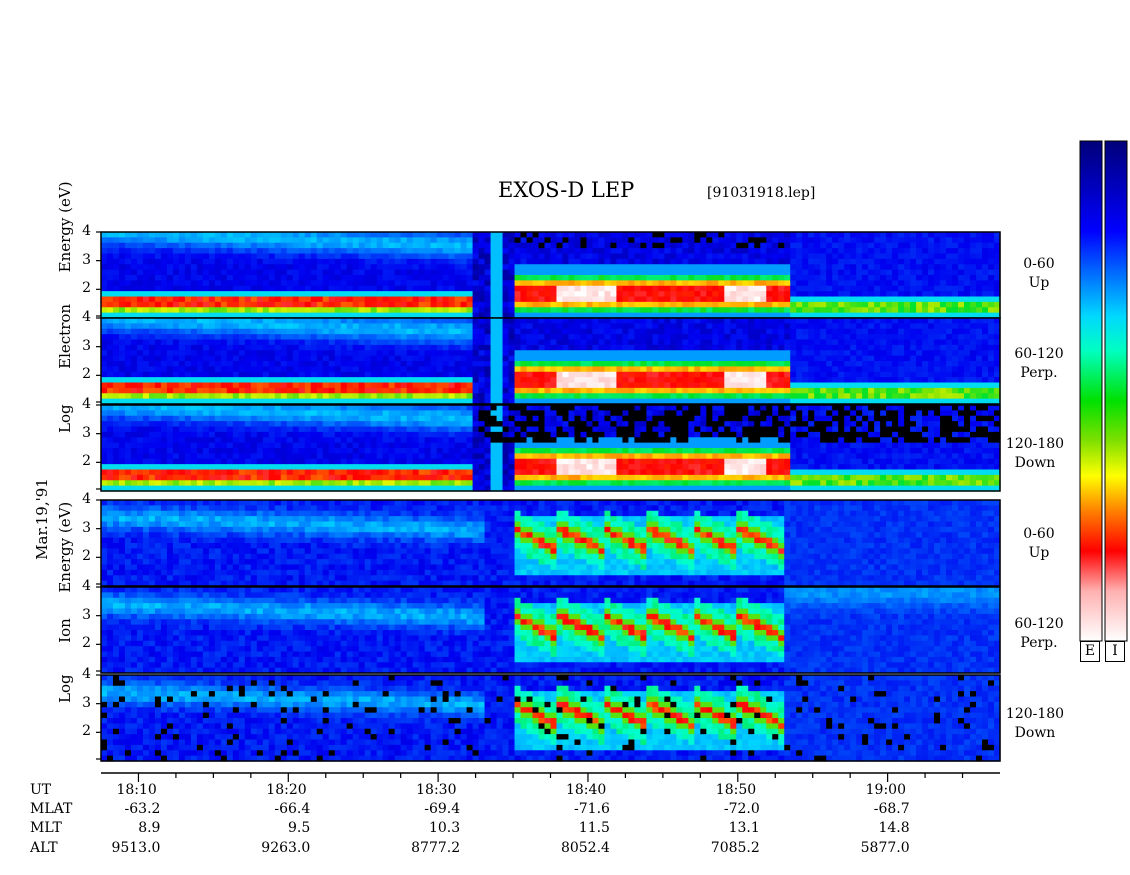  What do you see at coordinates (894, 828) in the screenshot?
I see `orbit-value-mlt: 14.8` at bounding box center [894, 828].